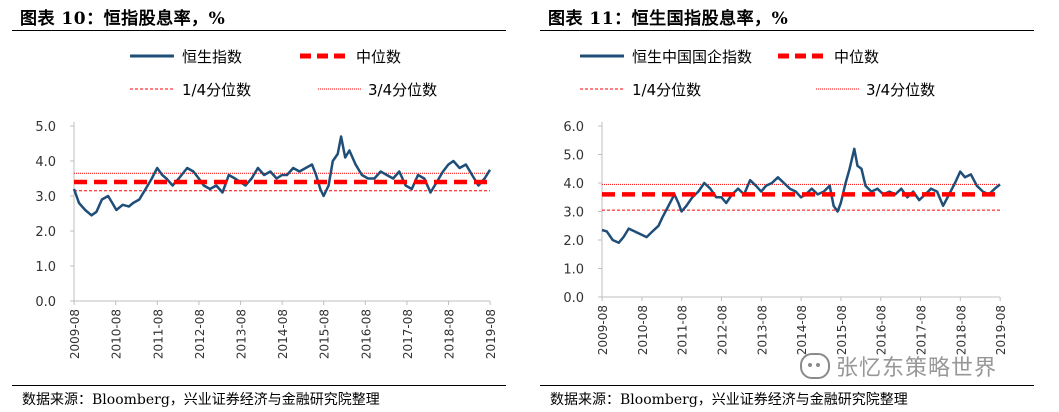 This screenshot has height=412, width=1059. What do you see at coordinates (573, 127) in the screenshot?
I see `y-tick-label: 6.0` at bounding box center [573, 127].